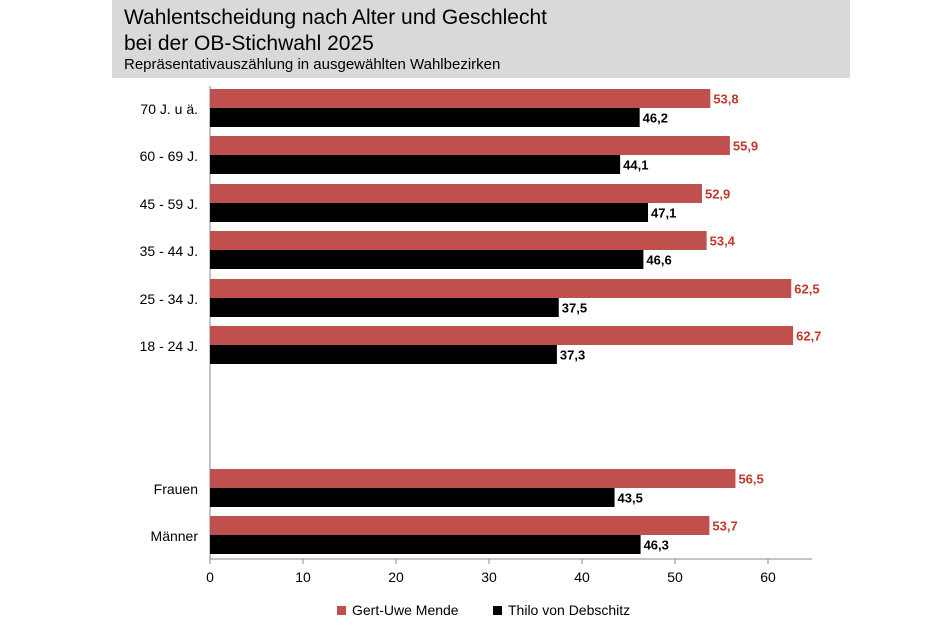 Image resolution: width=940 pixels, height=627 pixels. Describe the element at coordinates (635, 165) in the screenshot. I see `data-label-debschitz: 44,1` at that location.